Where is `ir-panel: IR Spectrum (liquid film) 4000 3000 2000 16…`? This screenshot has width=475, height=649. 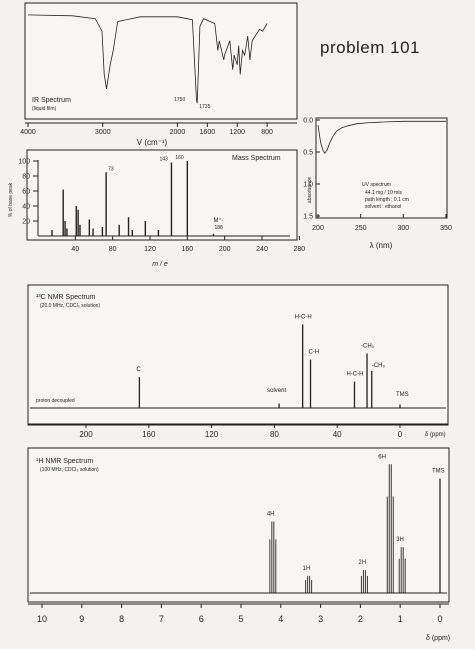 ir-panel: IR Spectrum (liquid film) 4000 3000 2000 16… is located at coordinates (159, 74).